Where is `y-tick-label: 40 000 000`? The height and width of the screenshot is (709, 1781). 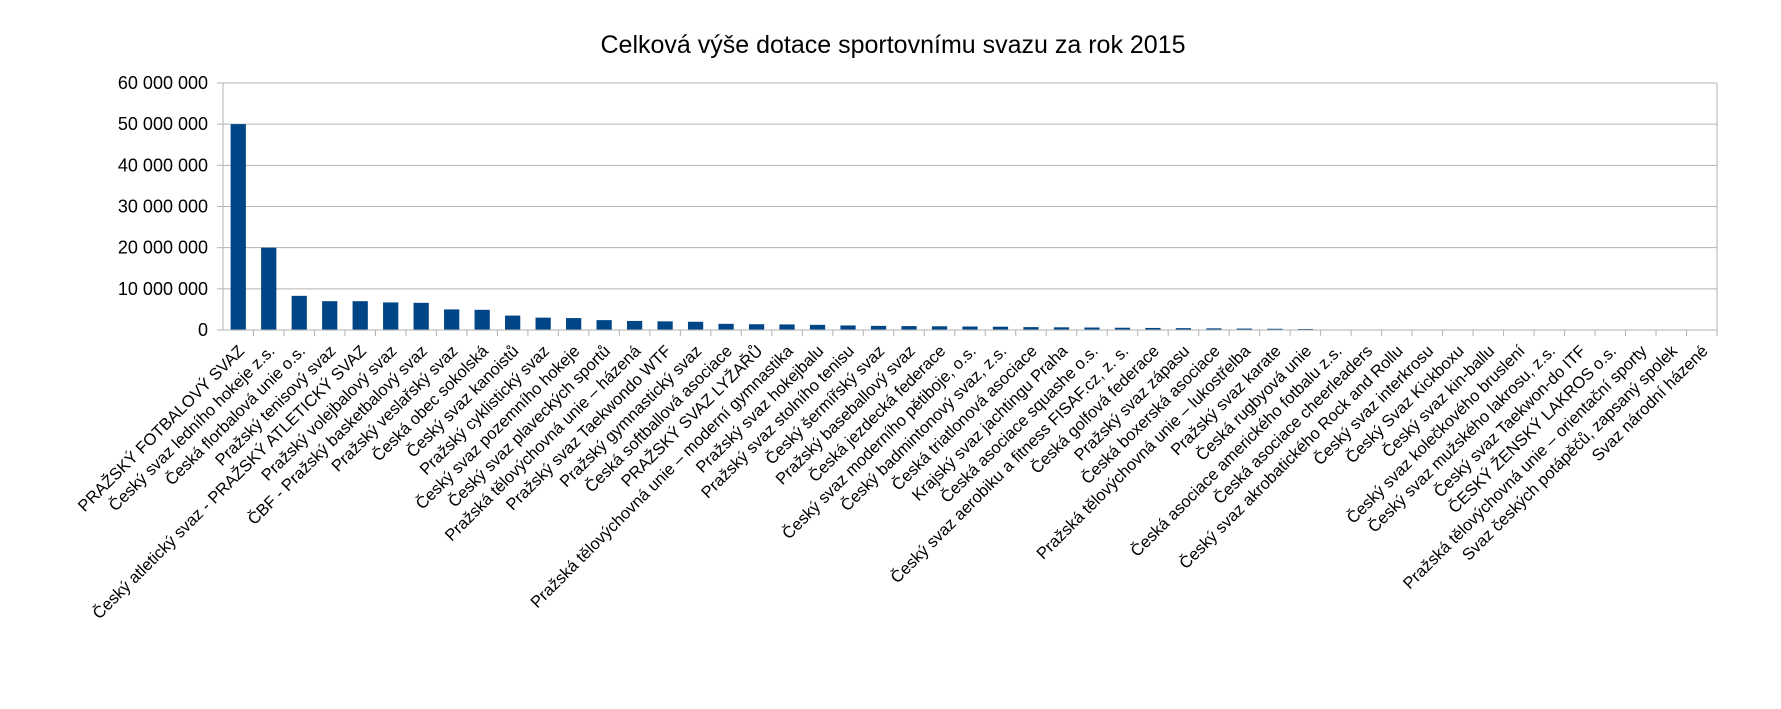
y-tick-label: 40 000 000 is located at coordinates (163, 165).